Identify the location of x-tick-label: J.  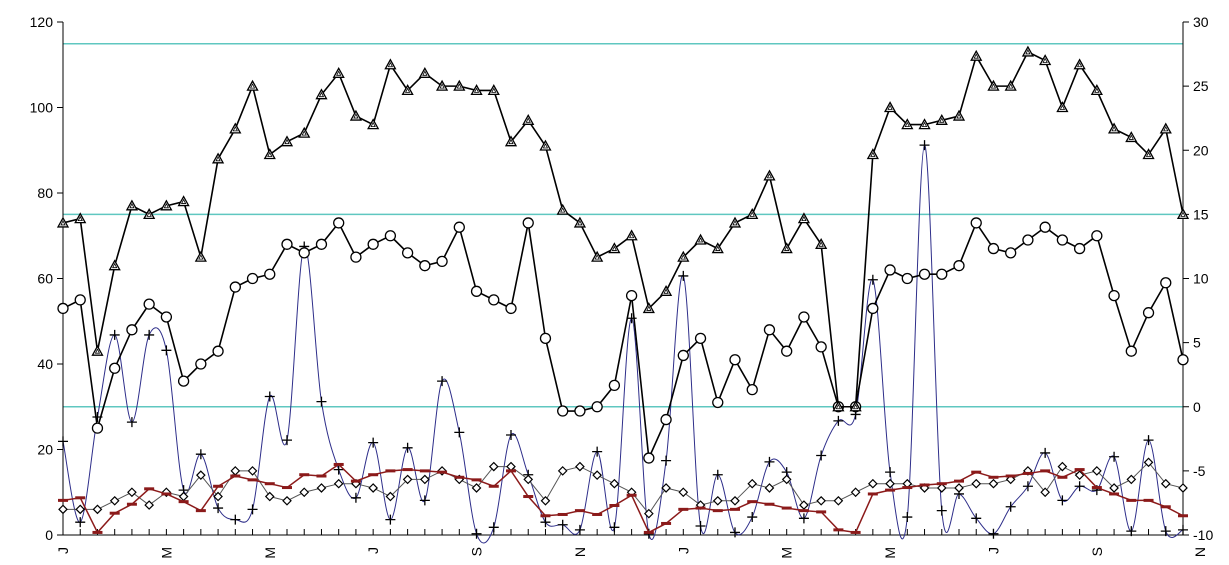
(683, 550).